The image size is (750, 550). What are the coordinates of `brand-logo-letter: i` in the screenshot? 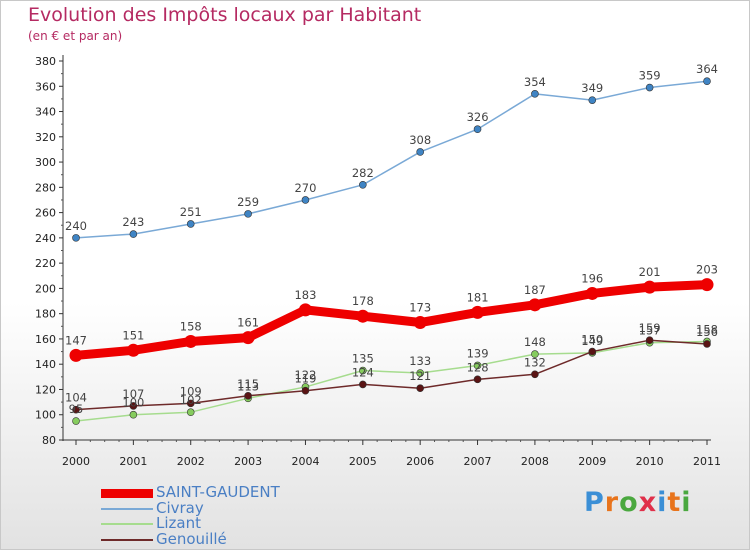 It's located at (662, 502).